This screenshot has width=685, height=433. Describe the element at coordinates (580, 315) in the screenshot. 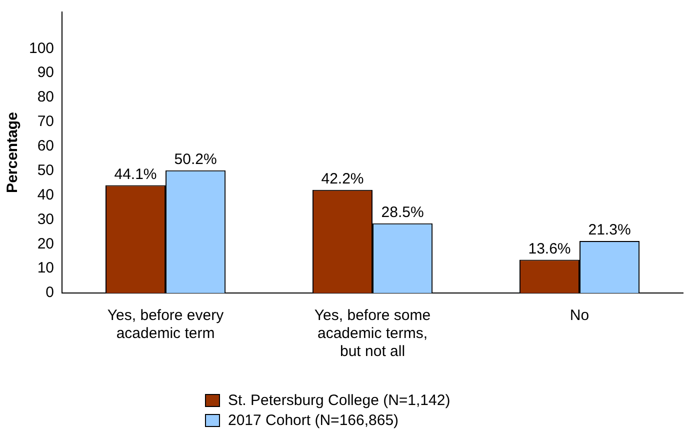

I see `x-tick-label: No` at that location.